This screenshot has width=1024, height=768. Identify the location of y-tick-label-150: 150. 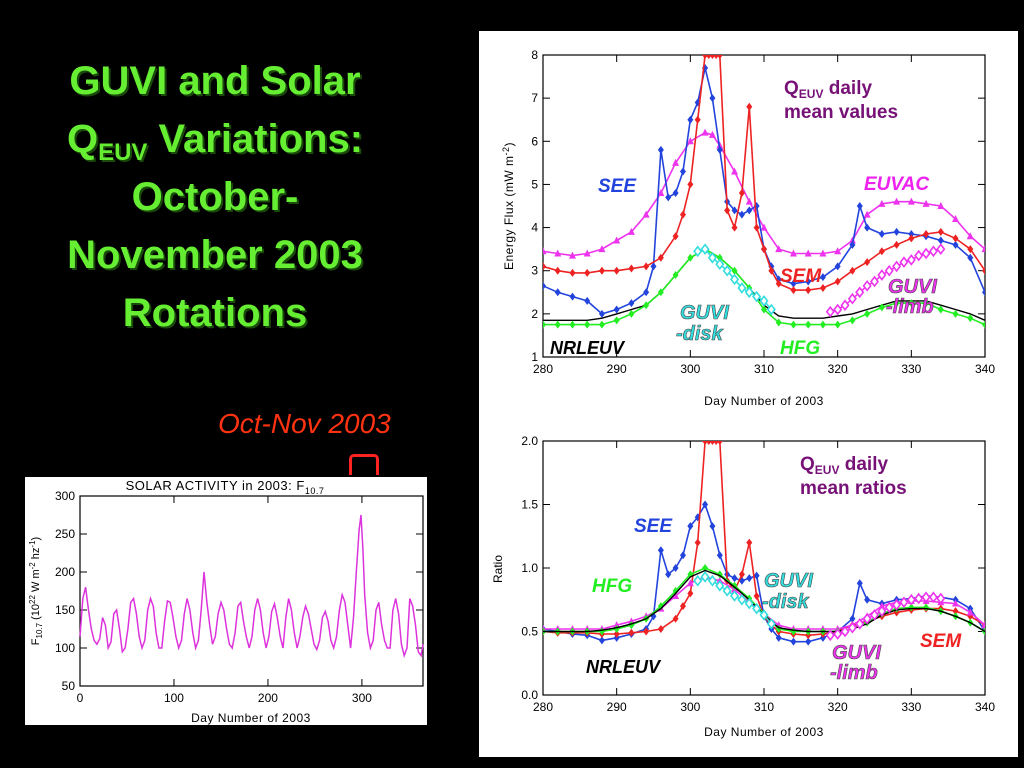
(65, 610).